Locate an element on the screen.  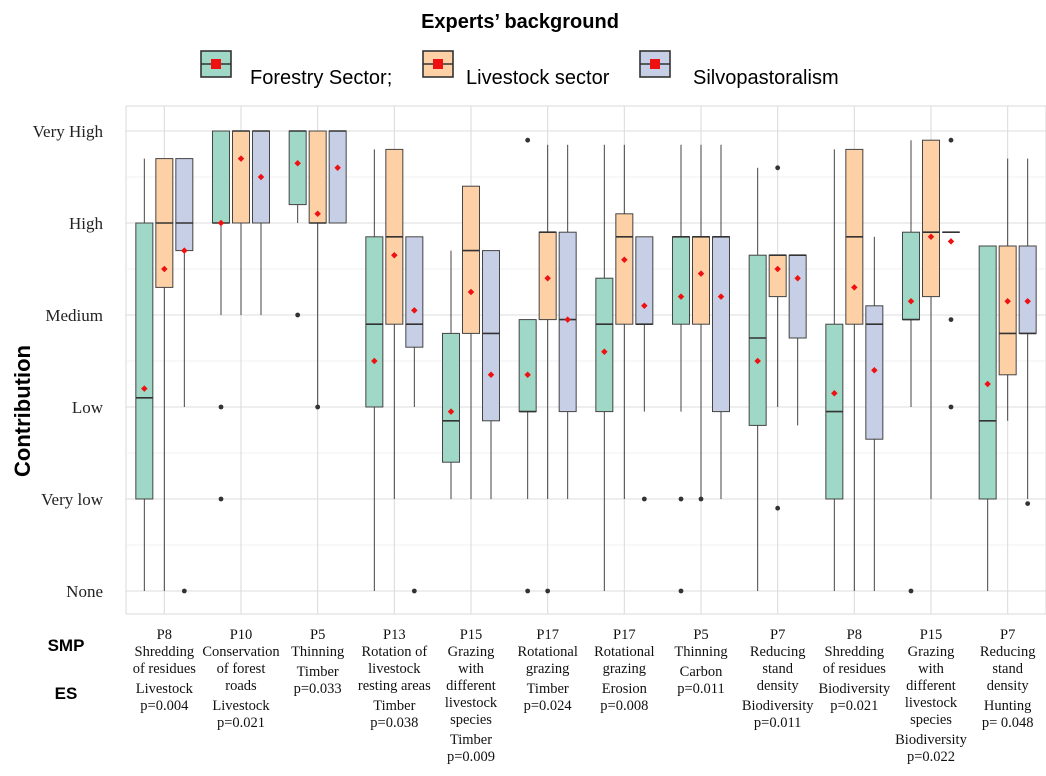
smp-label-line: Shredding is located at coordinates (165, 652).